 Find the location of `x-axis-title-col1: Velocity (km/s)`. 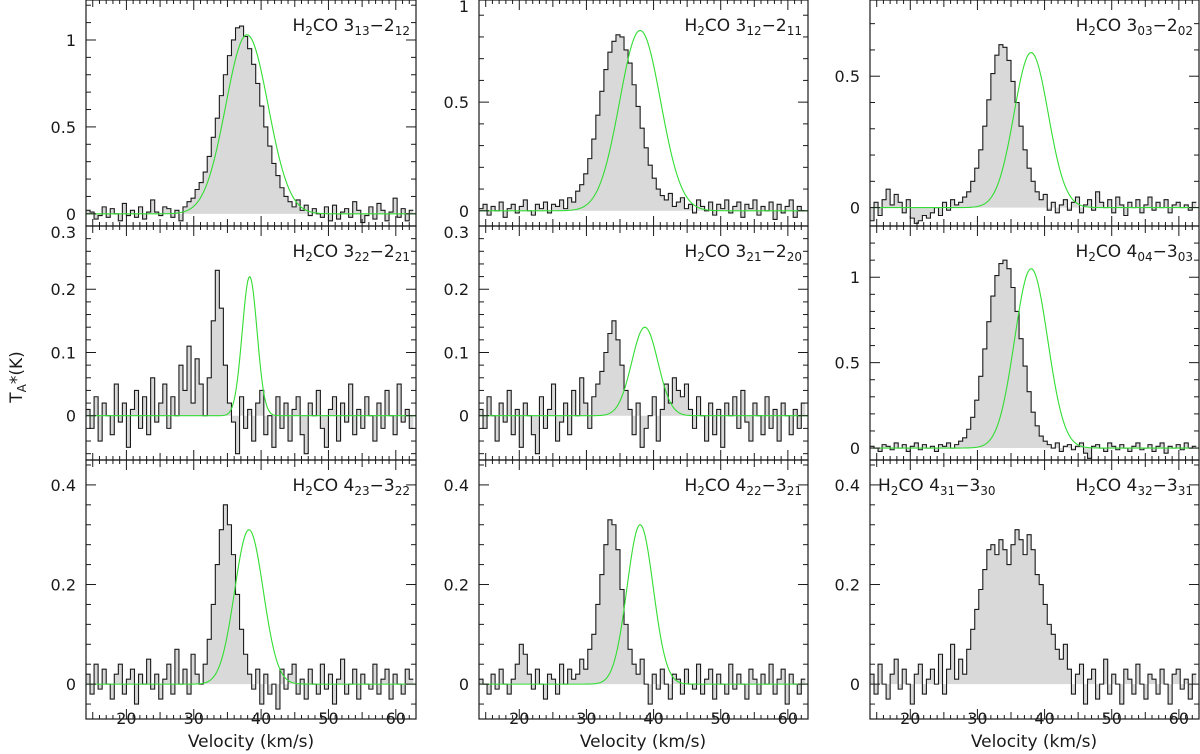

x-axis-title-col1: Velocity (km/s) is located at coordinates (251, 742).